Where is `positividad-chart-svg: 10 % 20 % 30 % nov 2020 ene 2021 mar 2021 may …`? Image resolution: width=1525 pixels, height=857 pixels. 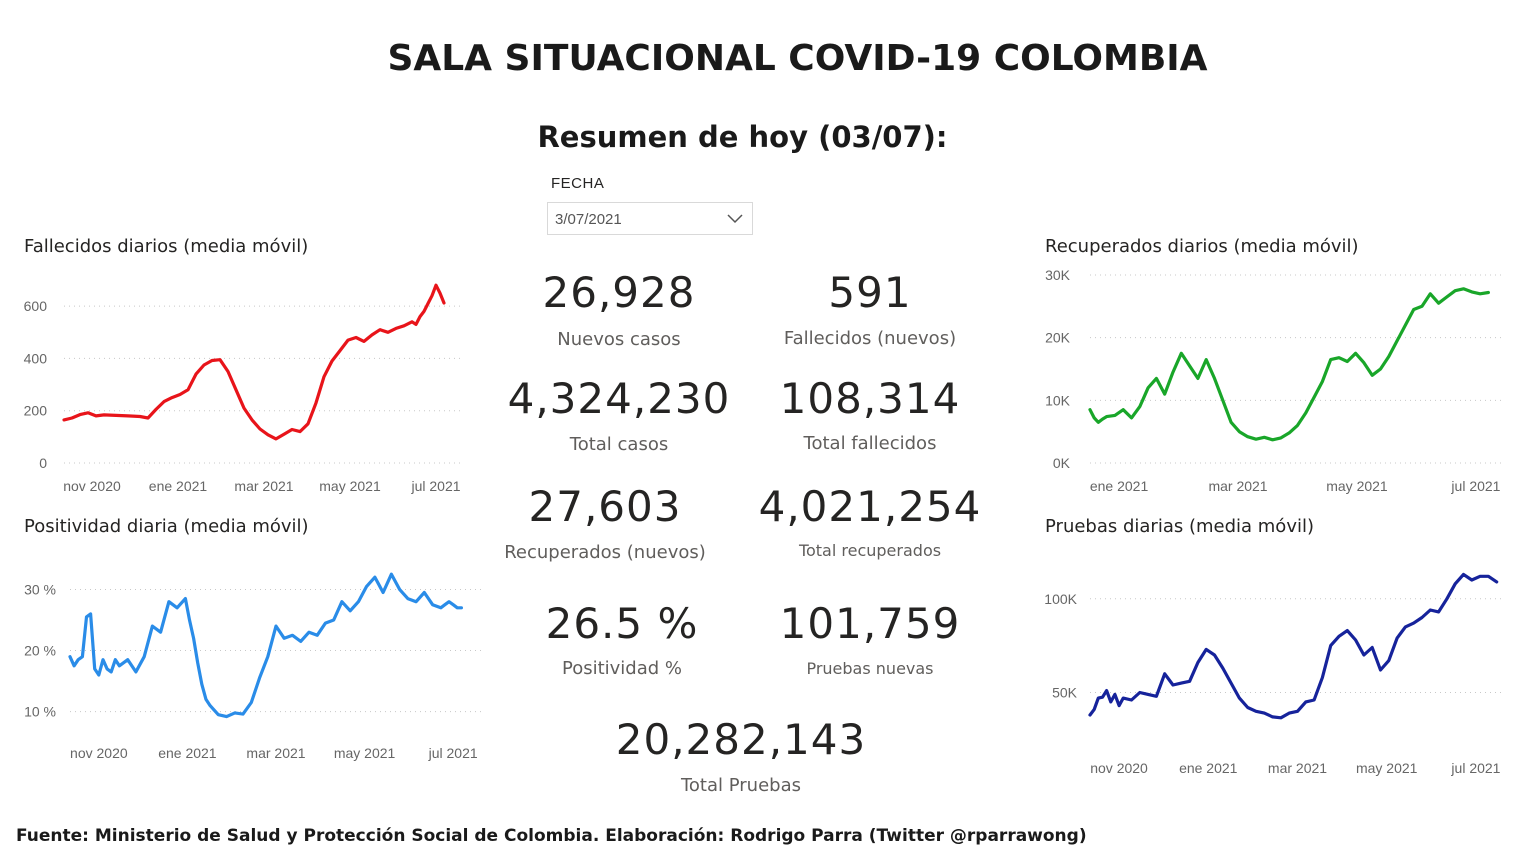 positividad-chart-svg: 10 % 20 % 30 % nov 2020 ene 2021 mar 2021 may … is located at coordinates (253, 666).